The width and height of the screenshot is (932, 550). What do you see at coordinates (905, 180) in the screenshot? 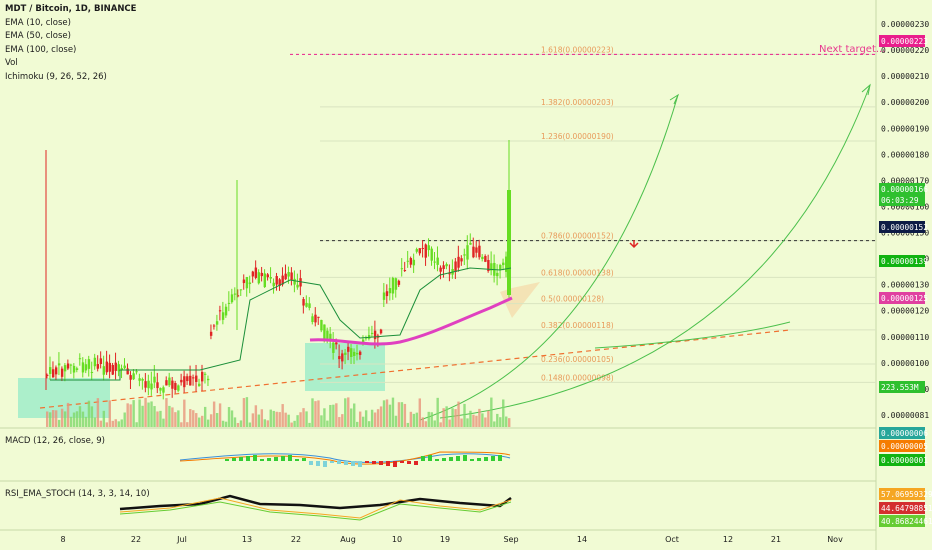
I see `price-tick: 0.00000170` at bounding box center [905, 180].